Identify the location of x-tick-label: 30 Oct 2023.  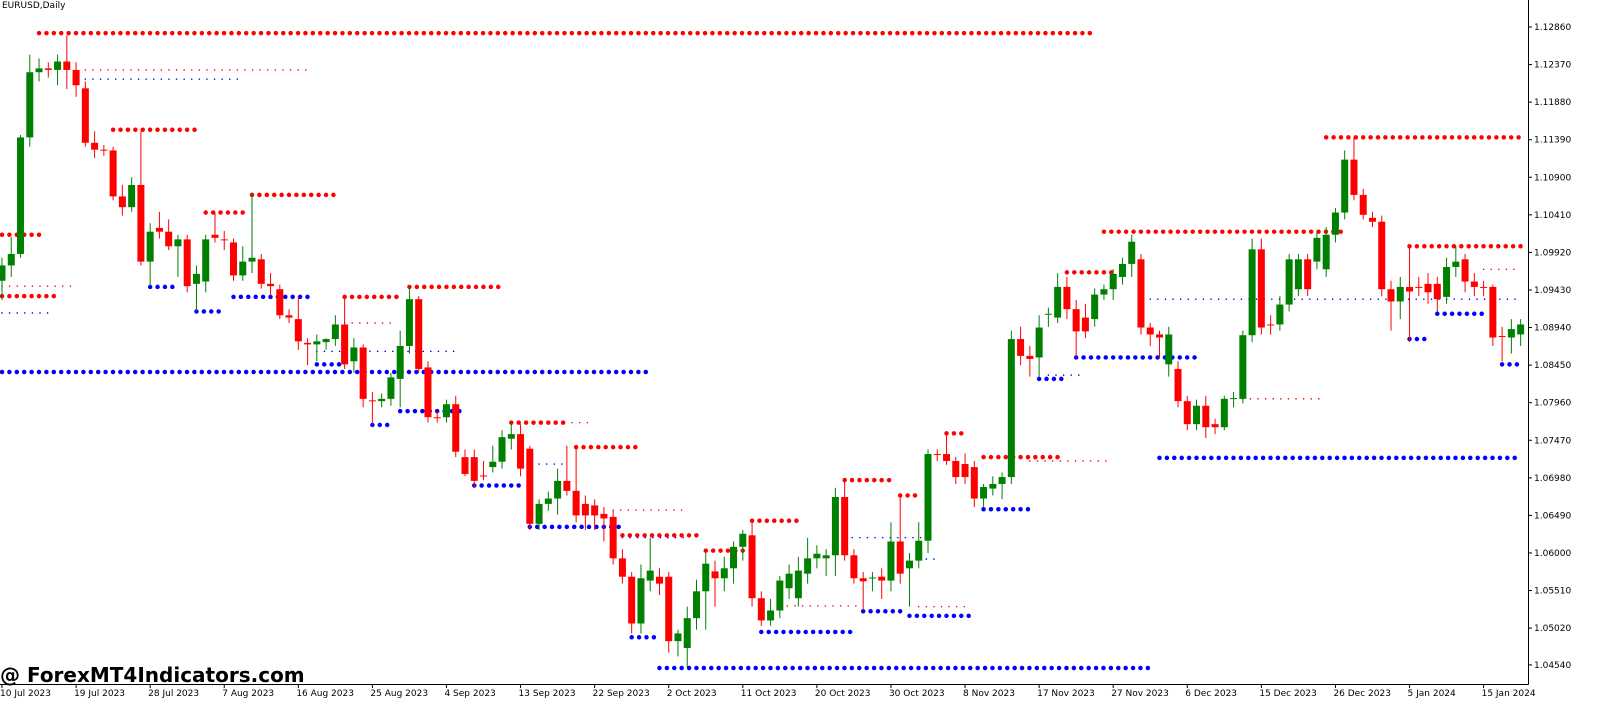
(917, 694).